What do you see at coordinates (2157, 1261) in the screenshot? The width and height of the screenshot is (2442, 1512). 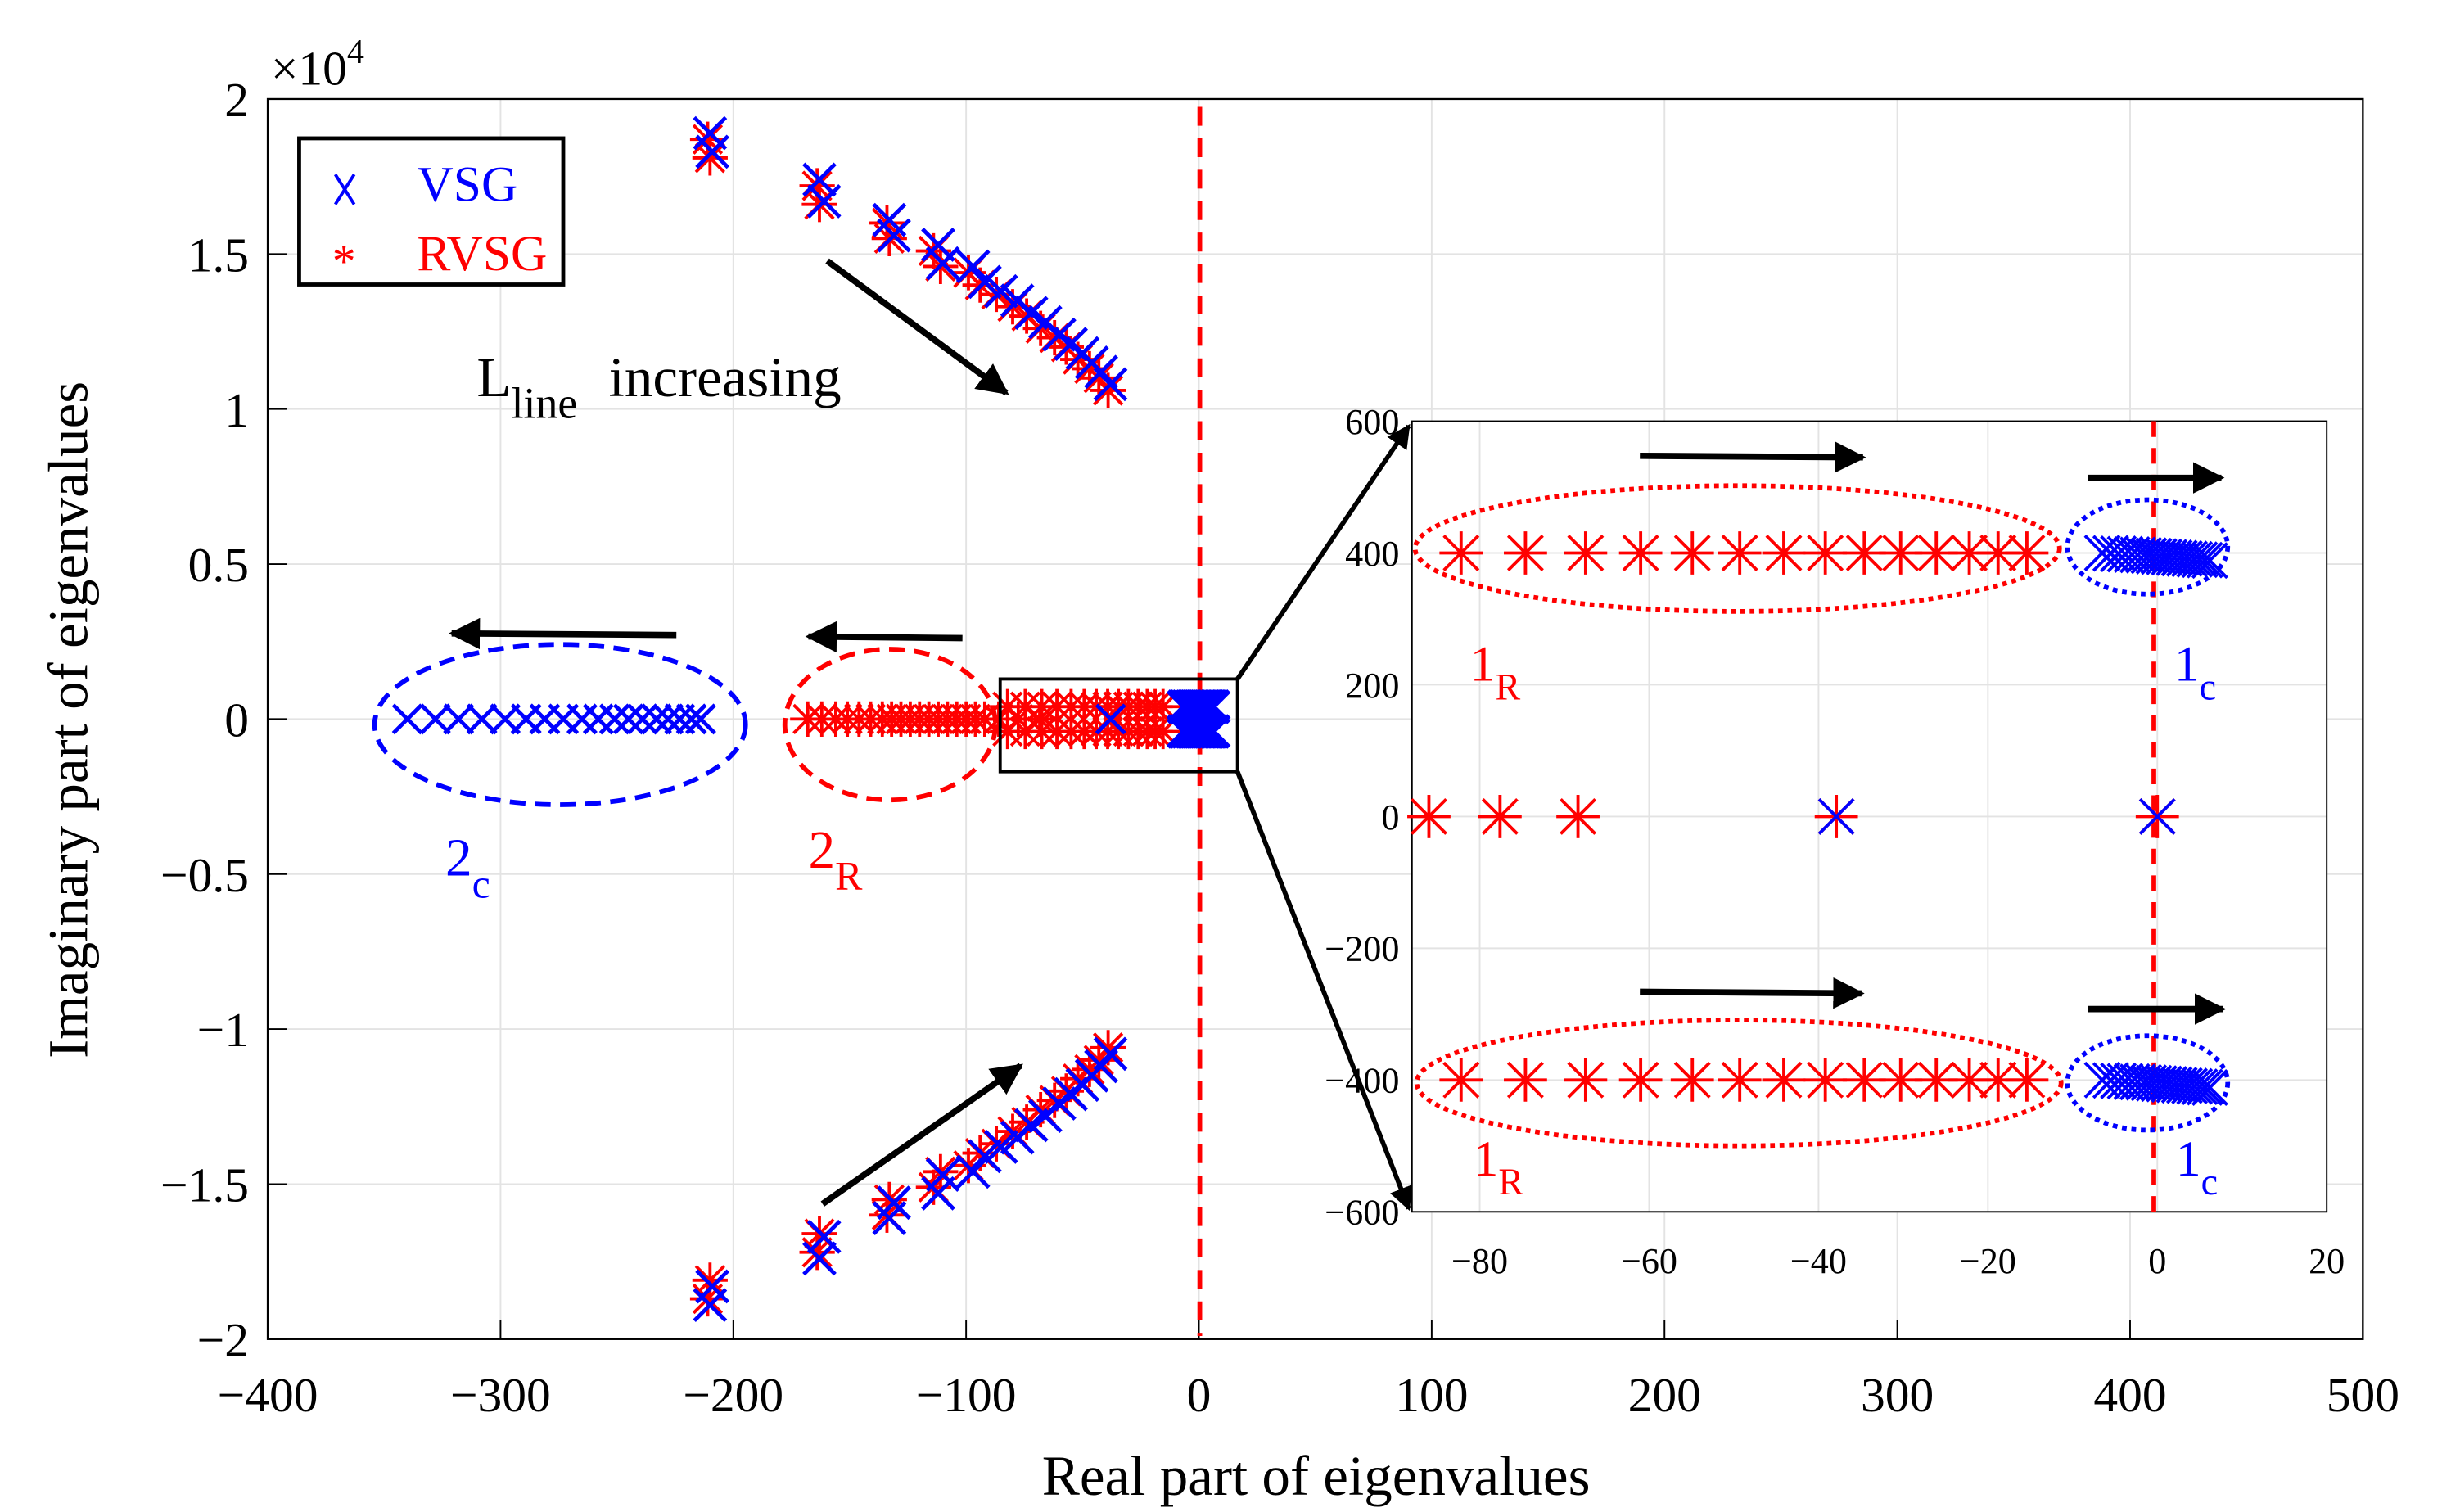 I see `inset-x-tick-label: 0` at bounding box center [2157, 1261].